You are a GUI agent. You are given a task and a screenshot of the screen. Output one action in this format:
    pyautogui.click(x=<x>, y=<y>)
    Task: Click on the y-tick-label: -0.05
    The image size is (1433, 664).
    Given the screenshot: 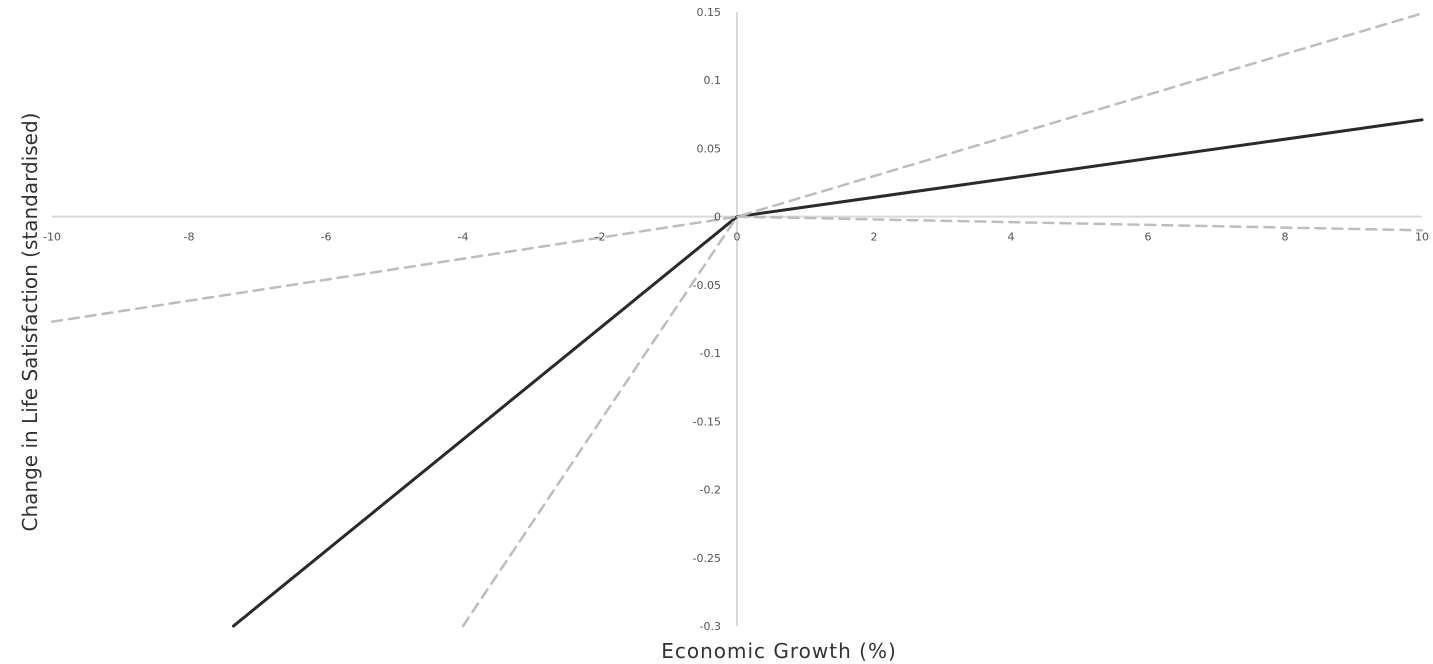 What is the action you would take?
    pyautogui.click(x=707, y=285)
    